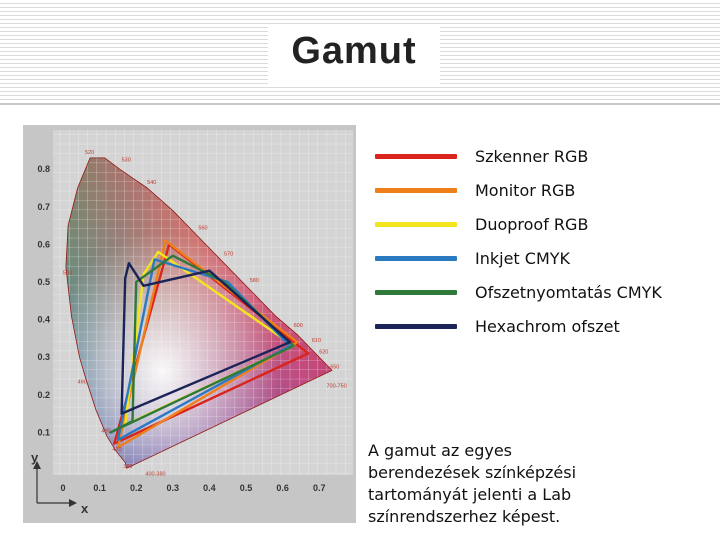  What do you see at coordinates (43, 320) in the screenshot?
I see `y-tick-label: 0.4` at bounding box center [43, 320].